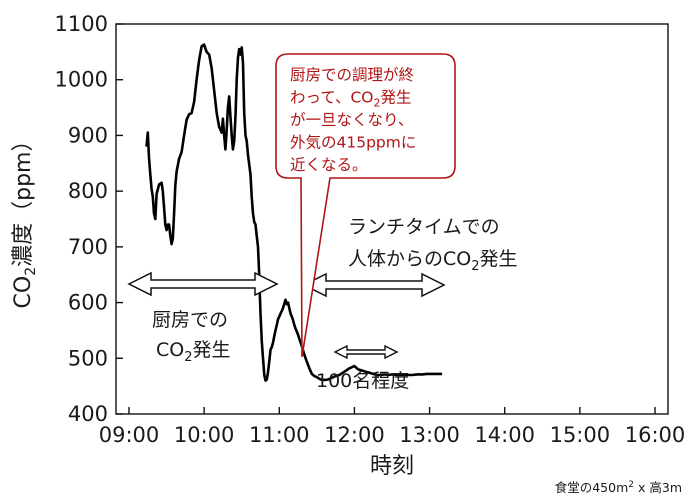  What do you see at coordinates (580, 435) in the screenshot?
I see `x-tick-label: 15:00` at bounding box center [580, 435].